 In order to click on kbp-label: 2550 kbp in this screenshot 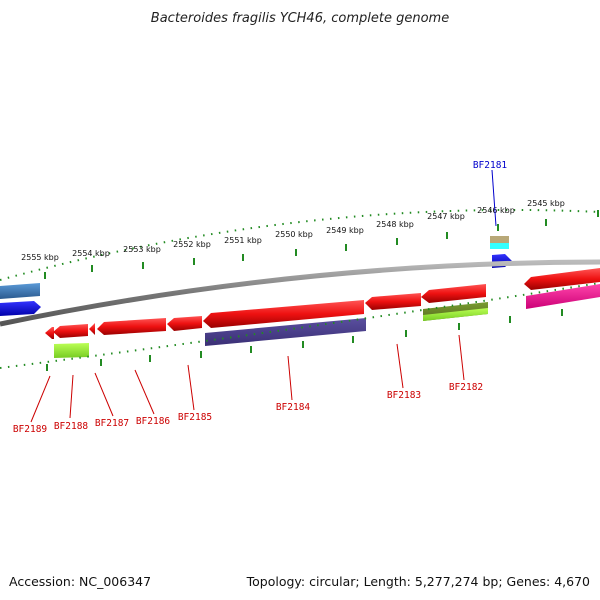, I will do `click(294, 234)`.